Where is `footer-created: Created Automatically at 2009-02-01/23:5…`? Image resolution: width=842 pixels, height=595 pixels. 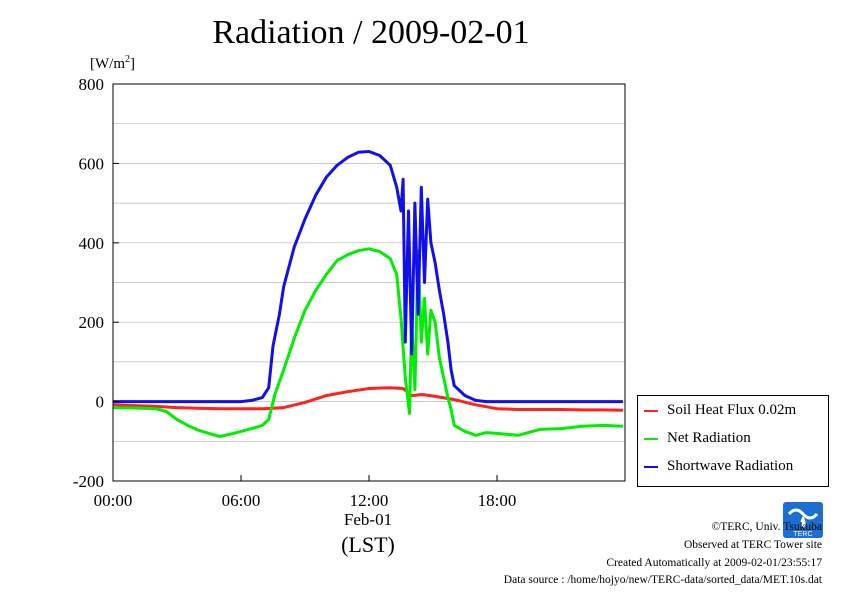 footer-created: Created Automatically at 2009-02-01/23:5… is located at coordinates (714, 563).